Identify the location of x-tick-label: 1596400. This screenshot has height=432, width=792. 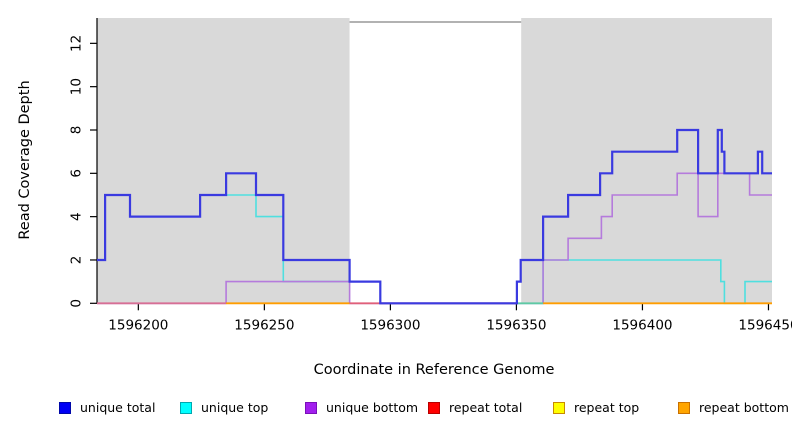
(642, 325).